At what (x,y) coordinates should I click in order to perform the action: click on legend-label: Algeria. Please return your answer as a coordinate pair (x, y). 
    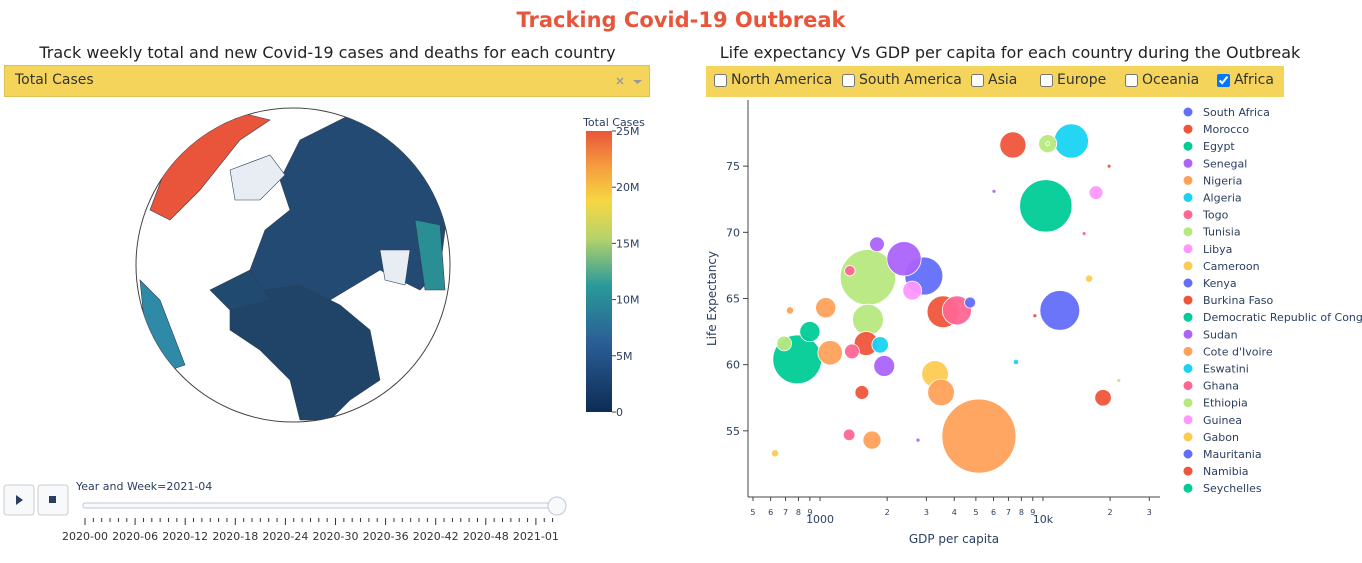
    Looking at the image, I should click on (1222, 198).